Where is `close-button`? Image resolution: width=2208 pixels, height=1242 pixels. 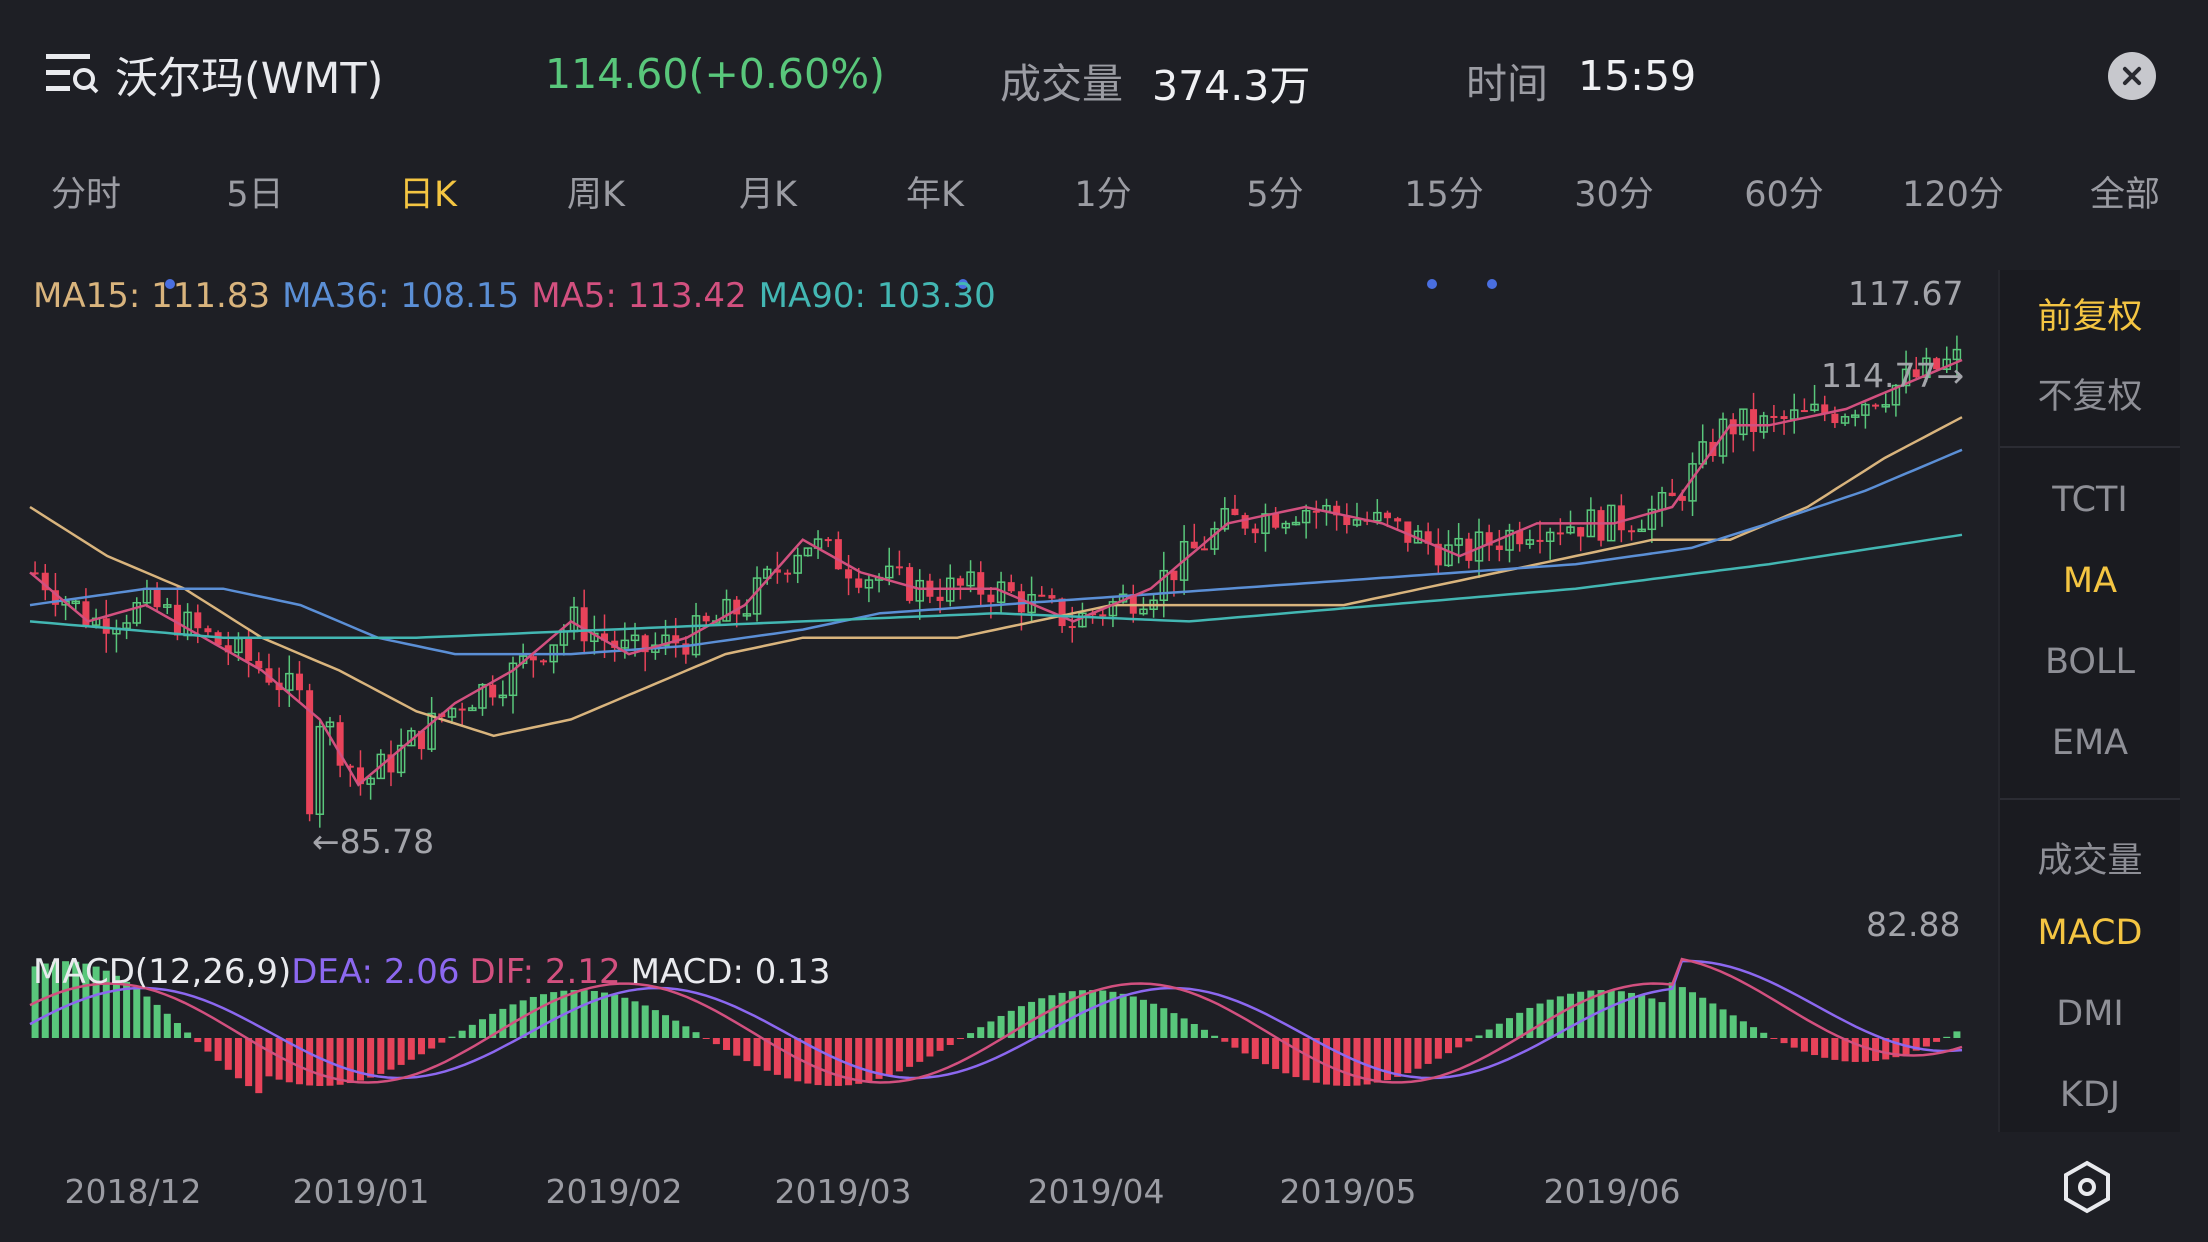
close-button is located at coordinates (2132, 76).